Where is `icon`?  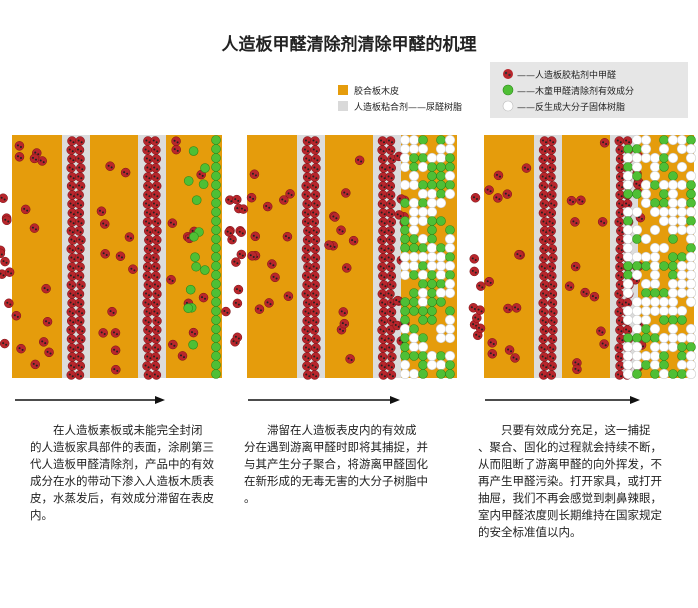 icon is located at coordinates (508, 74).